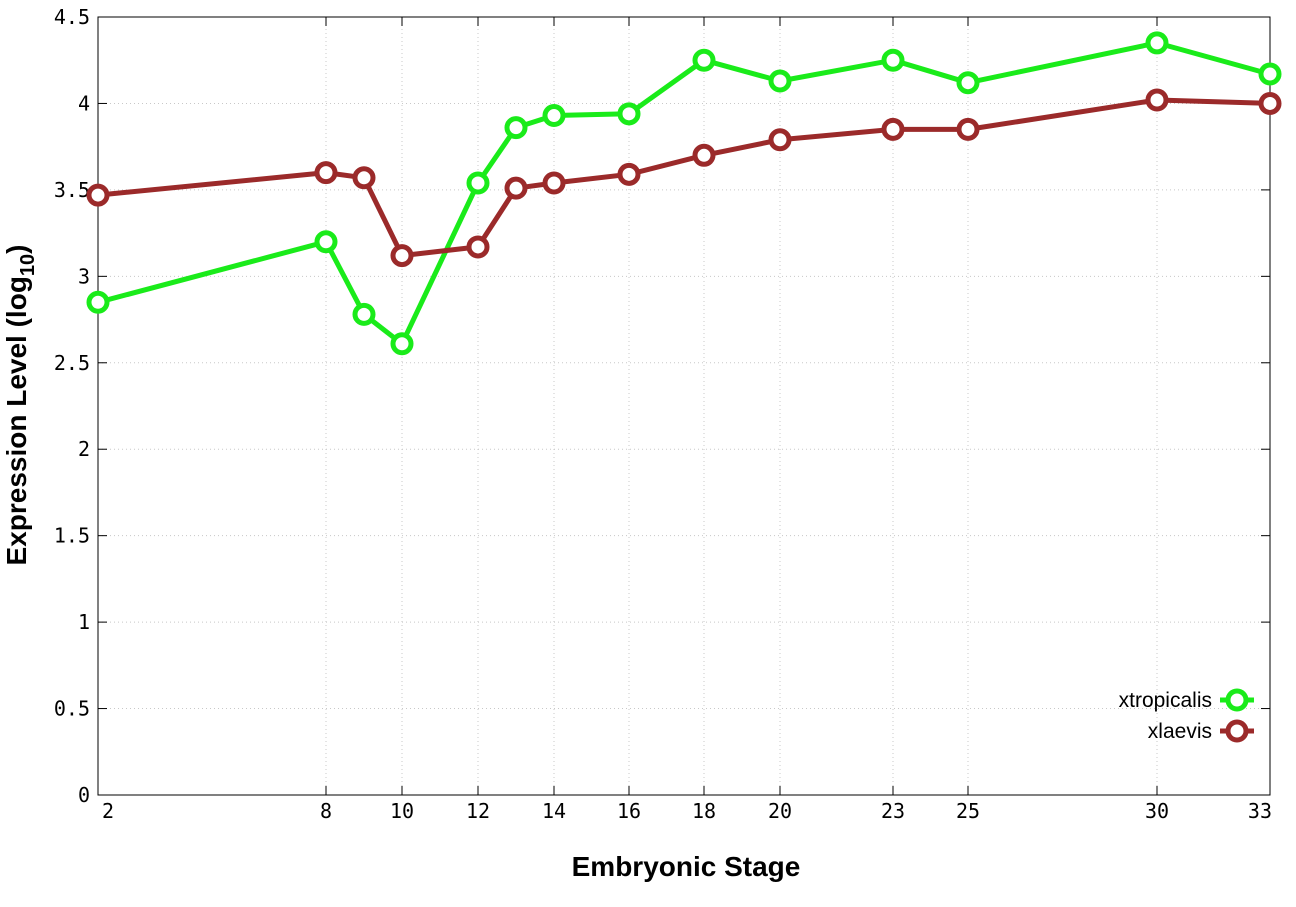 The image size is (1296, 907). Describe the element at coordinates (72, 190) in the screenshot. I see `y-tick-label: 3.5` at that location.